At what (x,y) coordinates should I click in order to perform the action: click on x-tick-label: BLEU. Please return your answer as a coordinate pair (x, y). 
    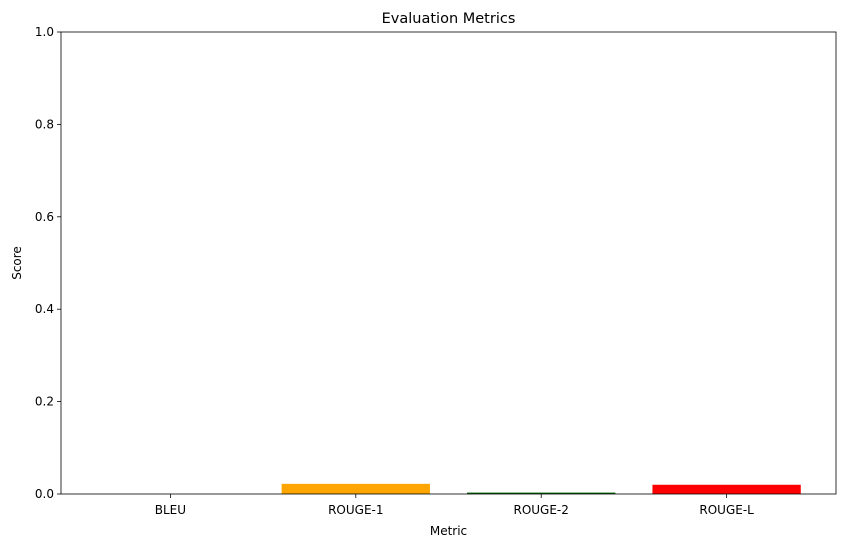
    Looking at the image, I should click on (170, 510).